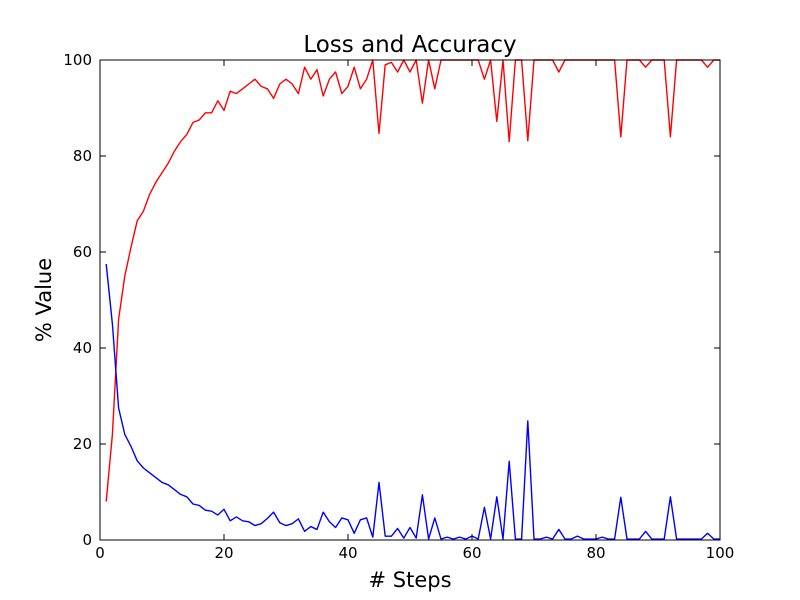 The height and width of the screenshot is (600, 800). Describe the element at coordinates (77, 60) in the screenshot. I see `y-tick-label: 100` at that location.